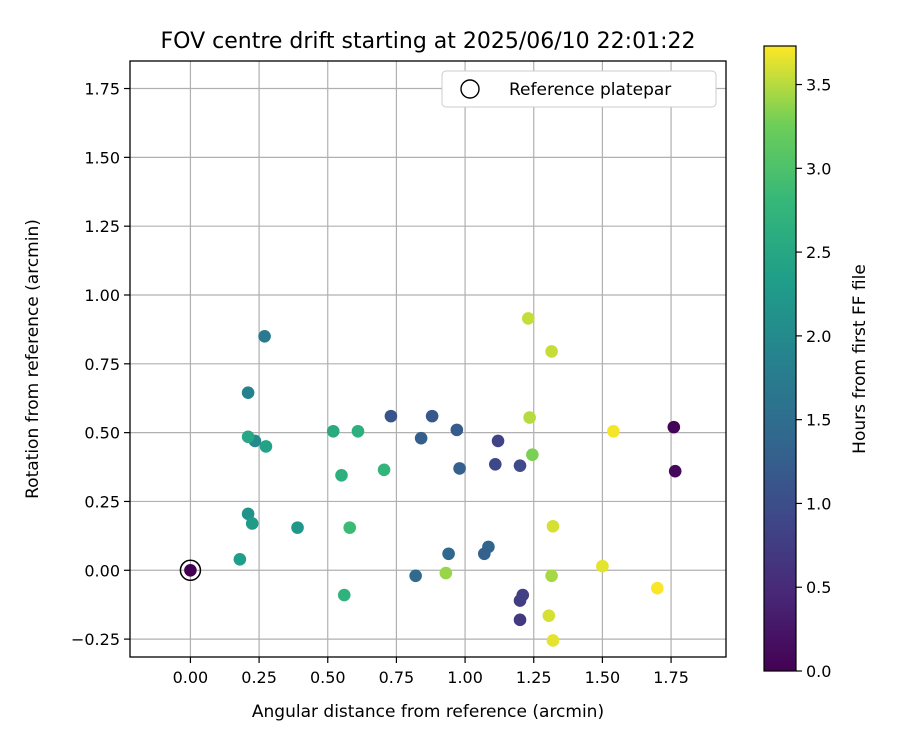 The image size is (900, 750). What do you see at coordinates (590, 90) in the screenshot?
I see `legend-entry-reference: Reference platepar` at bounding box center [590, 90].